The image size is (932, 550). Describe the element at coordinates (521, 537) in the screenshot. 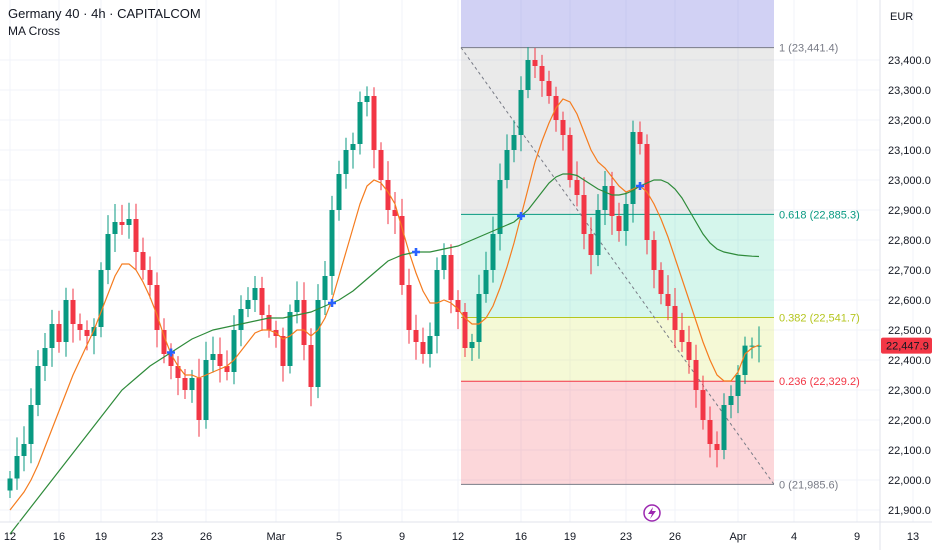

I see `x-tick-label: 16` at that location.